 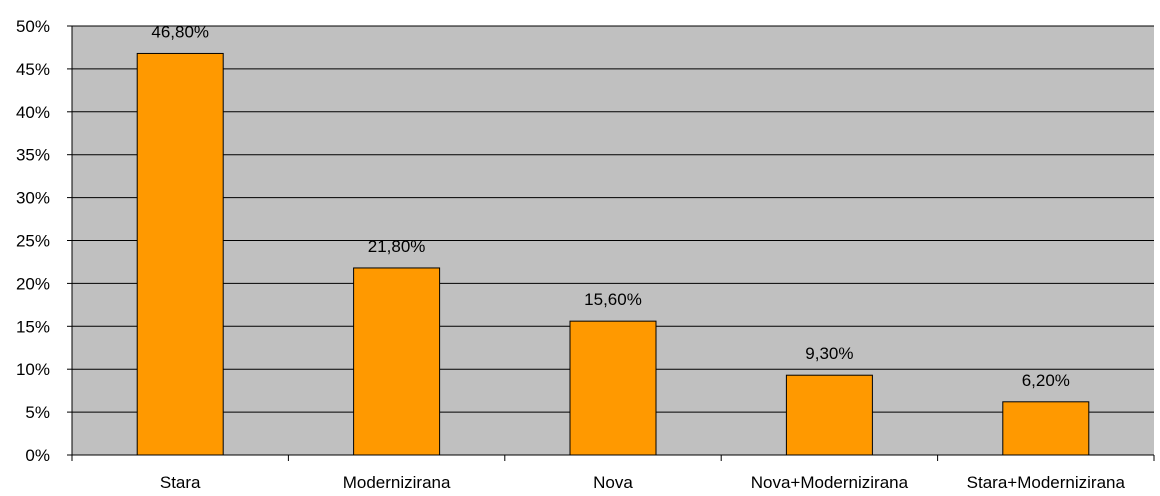 I want to click on y-tick-label: 45%, so click(x=33, y=69).